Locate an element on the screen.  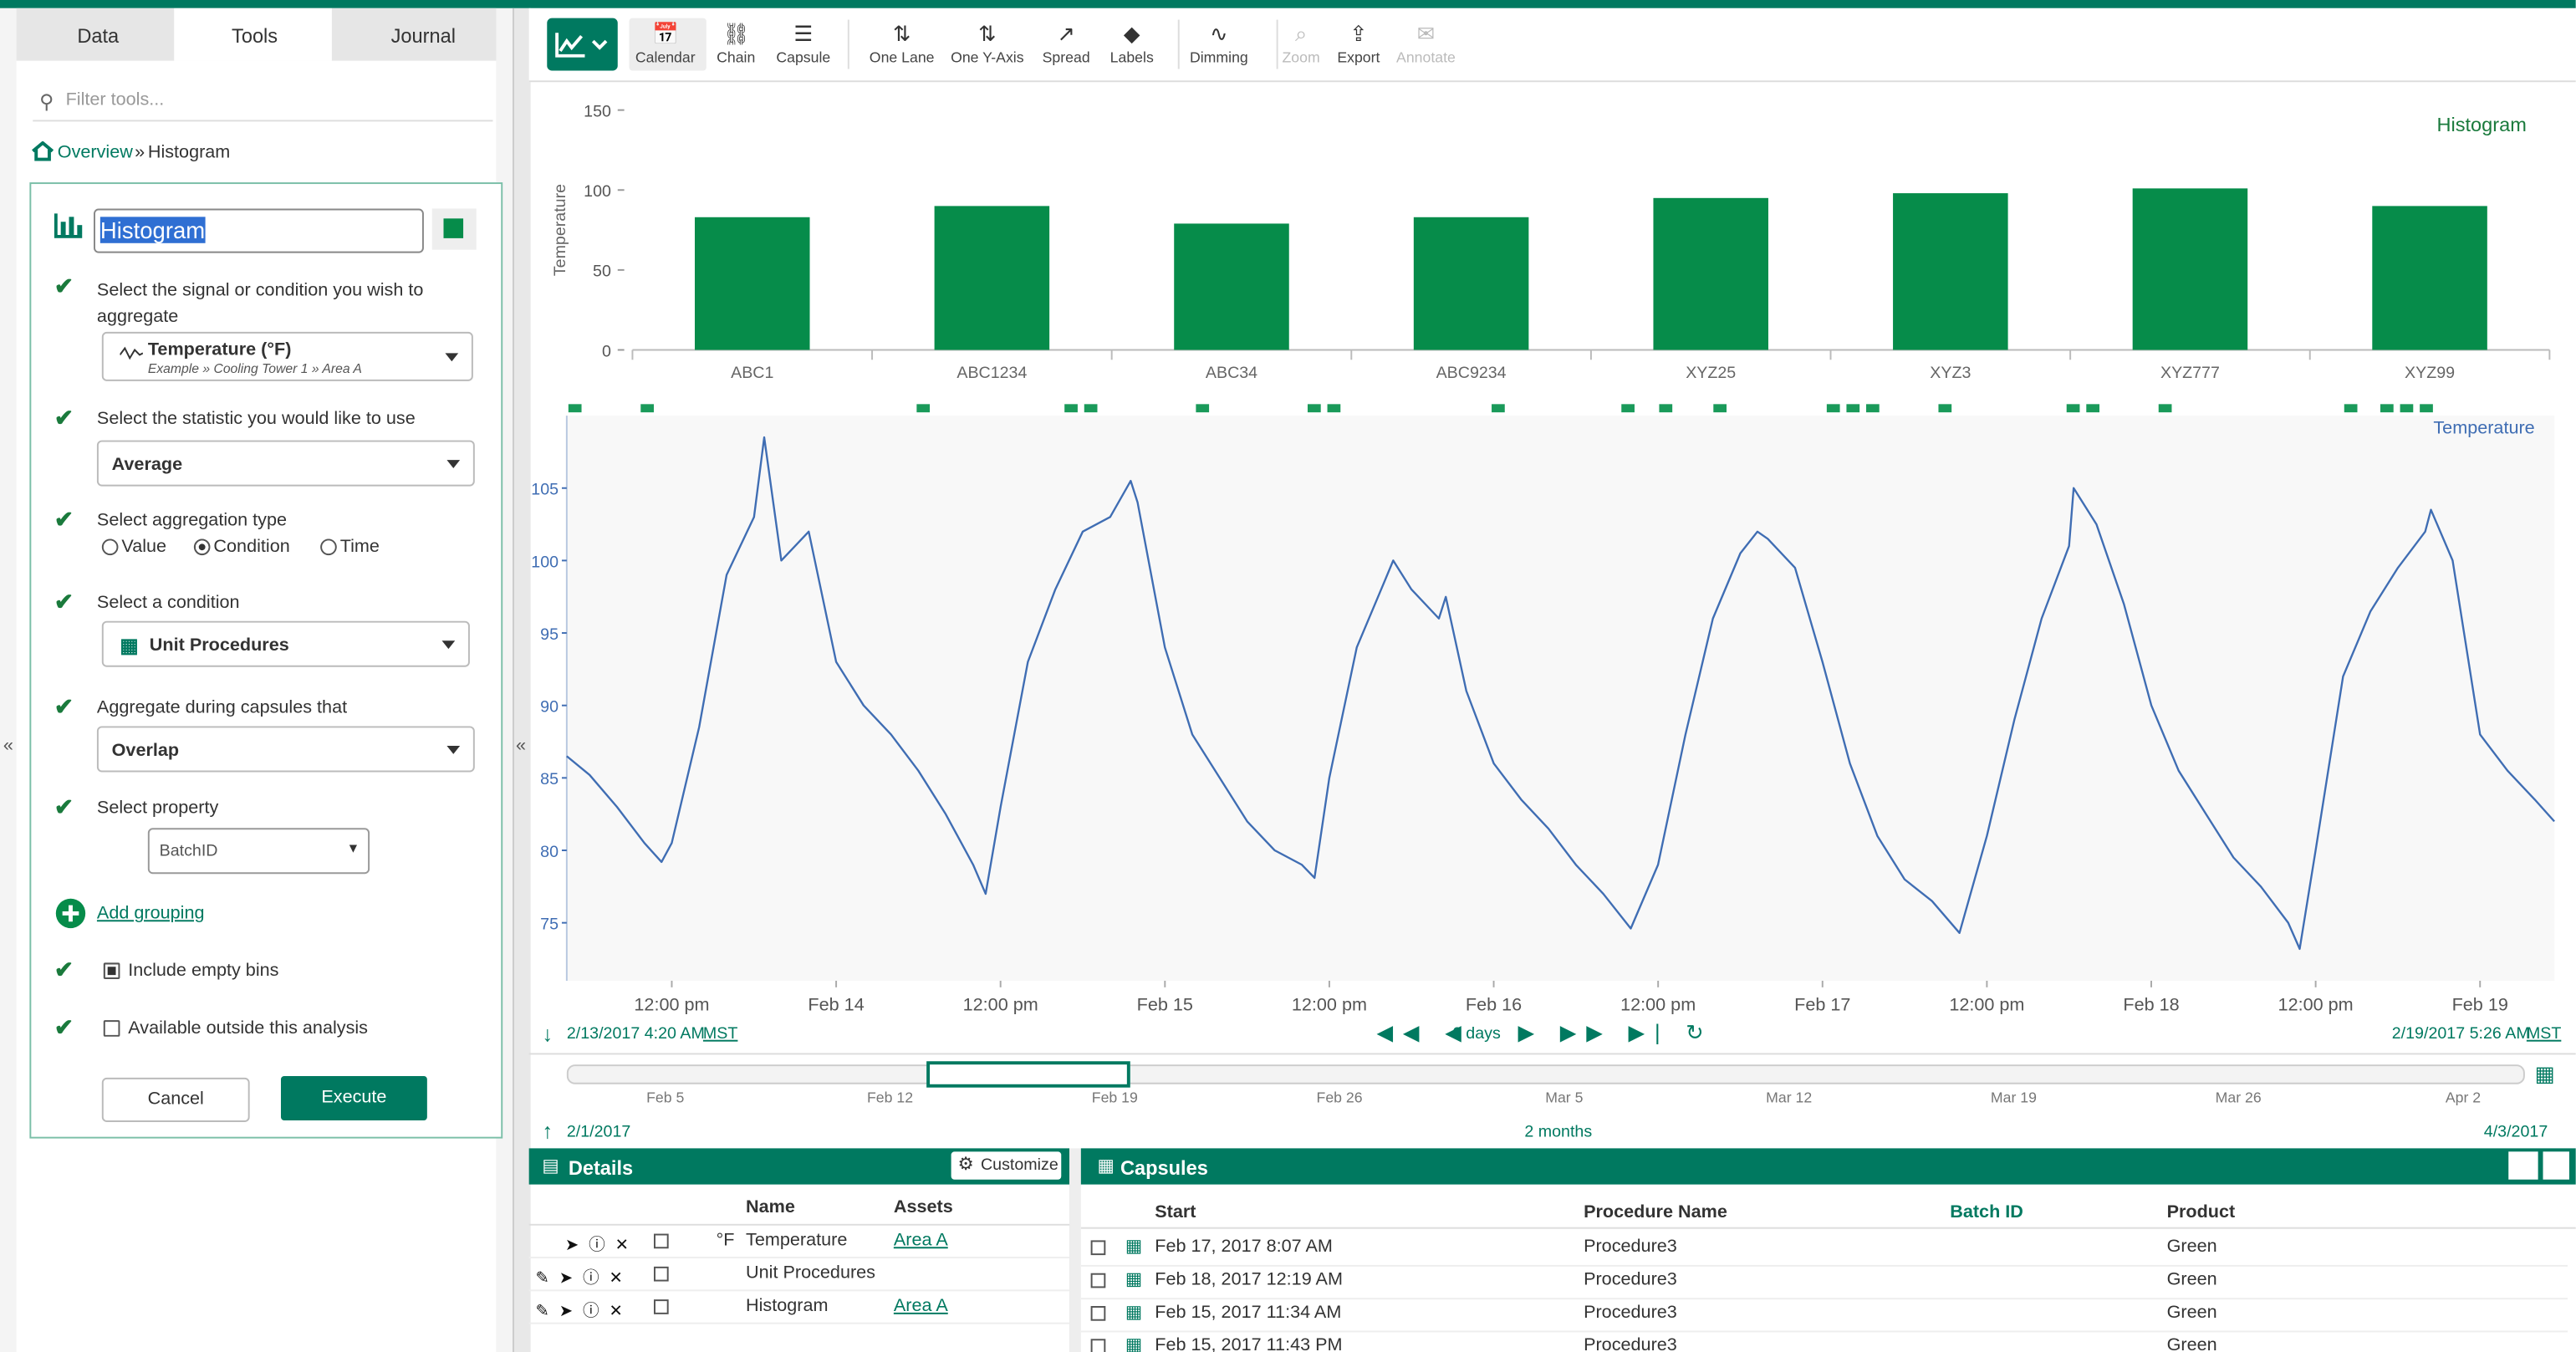
column-header: Batch ID is located at coordinates (1987, 1212).